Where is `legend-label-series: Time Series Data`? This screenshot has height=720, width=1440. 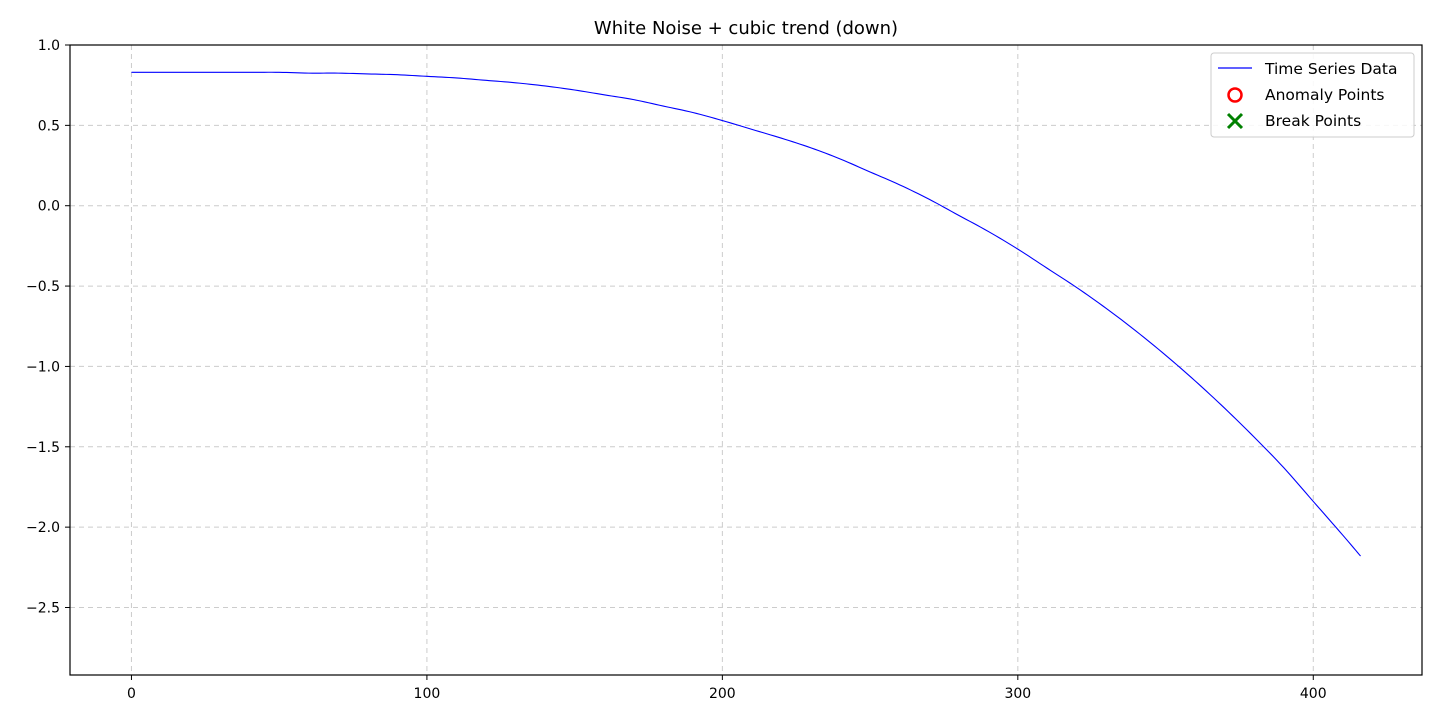
legend-label-series: Time Series Data is located at coordinates (1330, 69).